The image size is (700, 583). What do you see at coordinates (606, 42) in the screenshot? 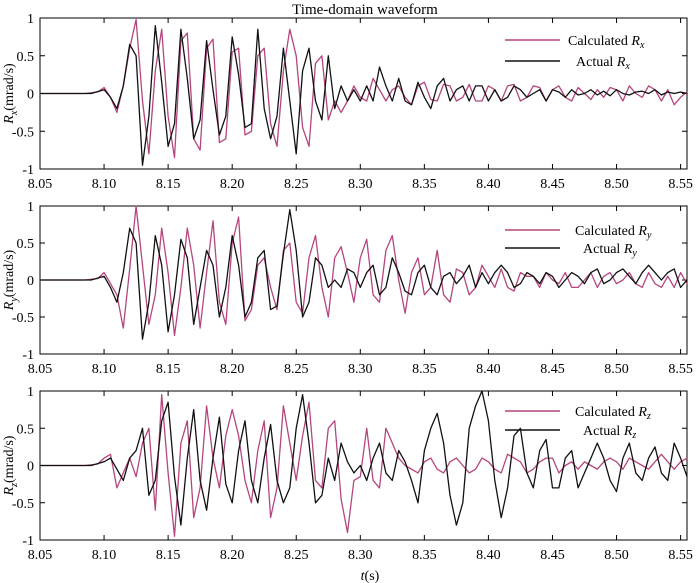
I see `legend-label-calculated: Calculated Rx` at bounding box center [606, 42].